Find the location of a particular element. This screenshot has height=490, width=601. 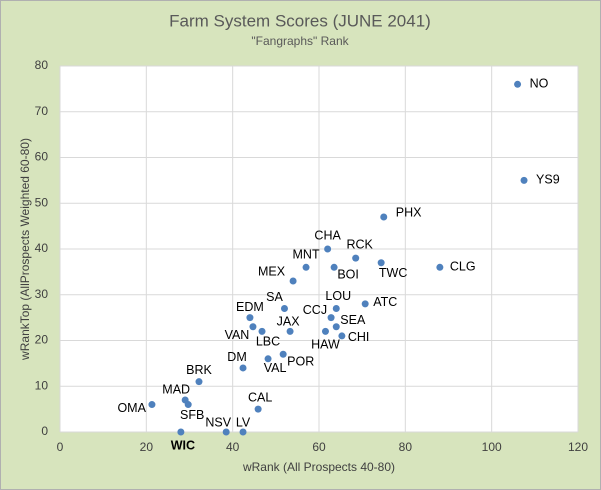

point-label: PHX is located at coordinates (409, 212).